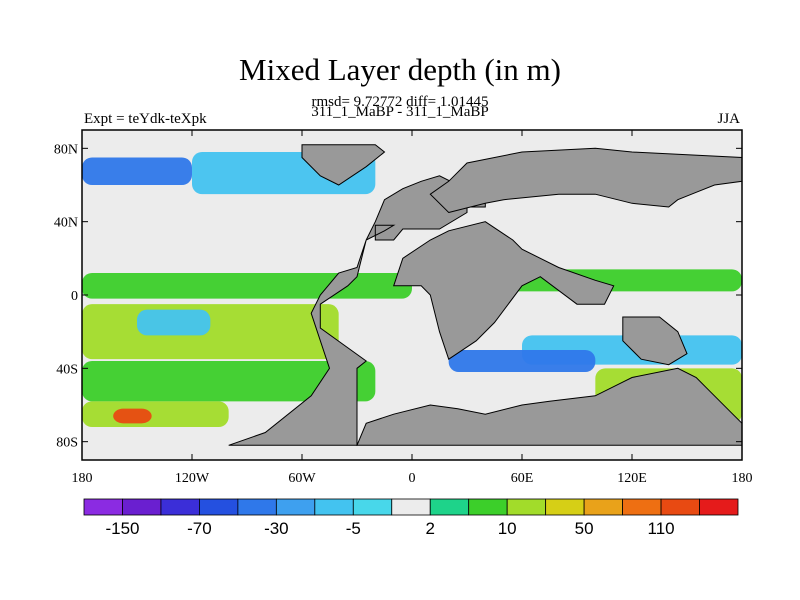 The height and width of the screenshot is (600, 800). What do you see at coordinates (728, 119) in the screenshot?
I see `season-label: JJA` at bounding box center [728, 119].